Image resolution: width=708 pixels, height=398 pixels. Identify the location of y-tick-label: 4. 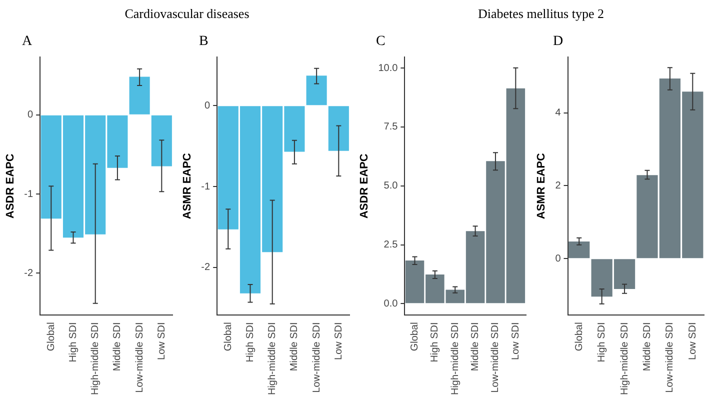
(558, 113).